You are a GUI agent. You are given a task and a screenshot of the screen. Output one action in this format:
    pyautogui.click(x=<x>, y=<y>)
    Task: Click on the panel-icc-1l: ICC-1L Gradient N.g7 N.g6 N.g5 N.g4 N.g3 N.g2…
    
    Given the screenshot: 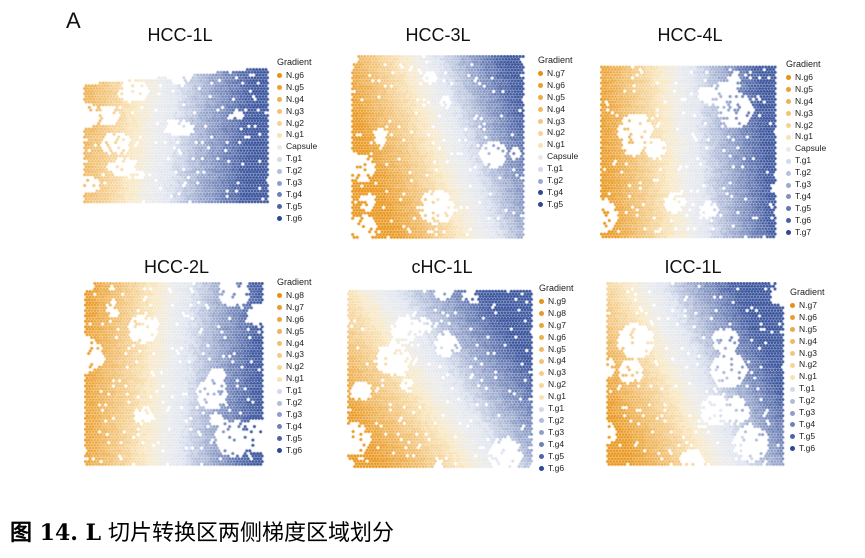 What is the action you would take?
    pyautogui.click(x=734, y=367)
    